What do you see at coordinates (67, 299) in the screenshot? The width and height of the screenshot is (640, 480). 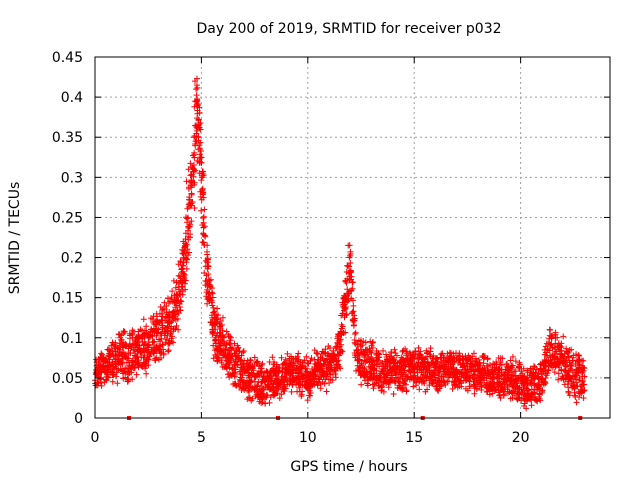 I see `y-tick-label: 0.15` at bounding box center [67, 299].